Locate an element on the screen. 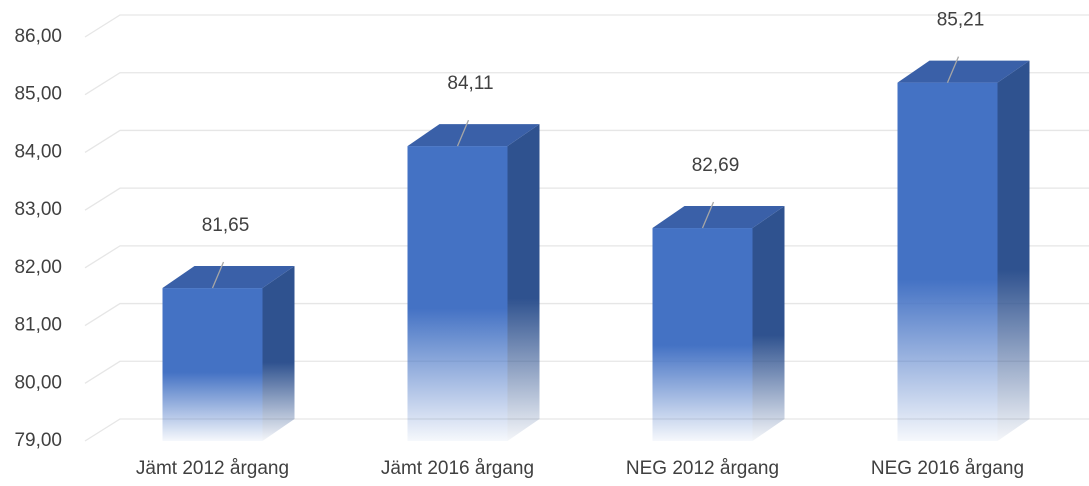 This screenshot has width=1089, height=486. y-tick-label: 85,00 is located at coordinates (38, 94).